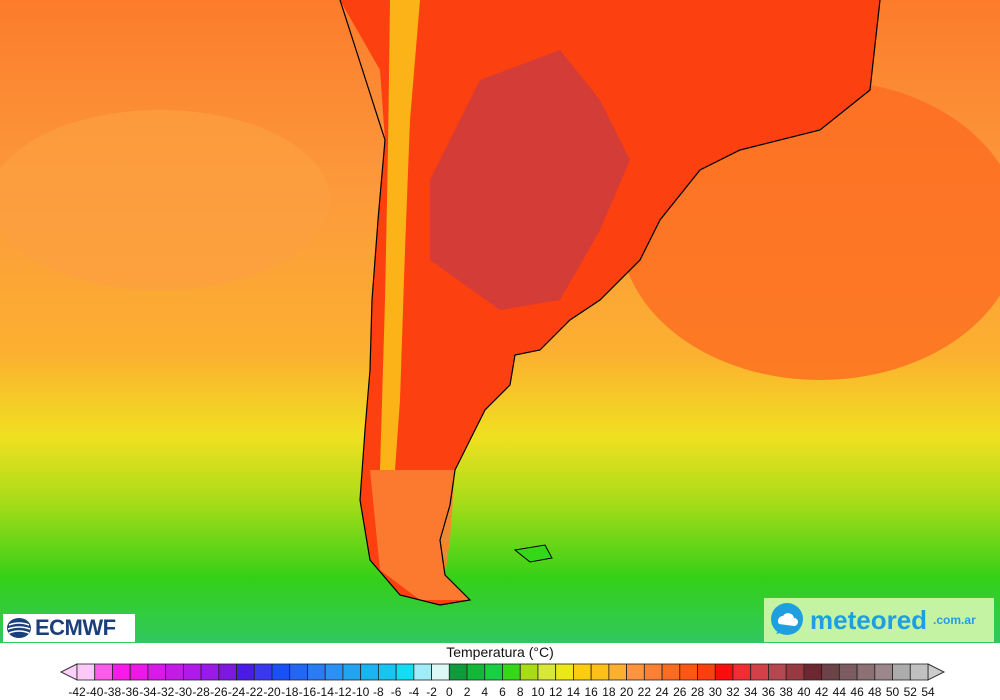  Describe the element at coordinates (343, 692) in the screenshot. I see `legend-tick-label: -12` at that location.